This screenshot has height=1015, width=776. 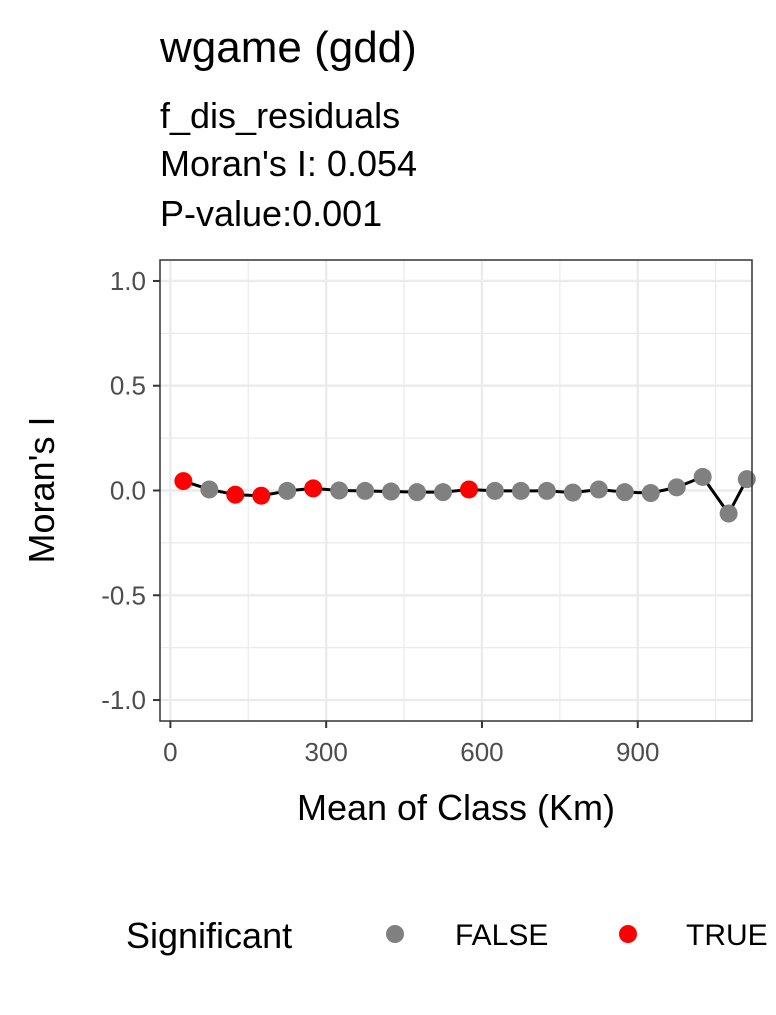 What do you see at coordinates (456, 807) in the screenshot?
I see `x-axis-title: Mean of Class (Km)` at bounding box center [456, 807].